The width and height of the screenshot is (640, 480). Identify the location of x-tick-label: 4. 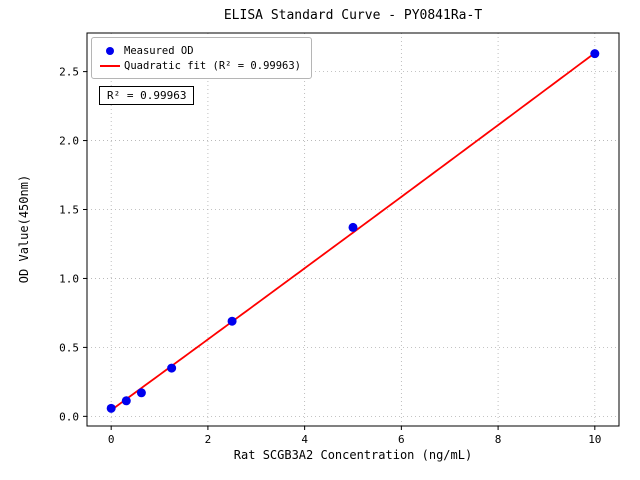
(304, 439).